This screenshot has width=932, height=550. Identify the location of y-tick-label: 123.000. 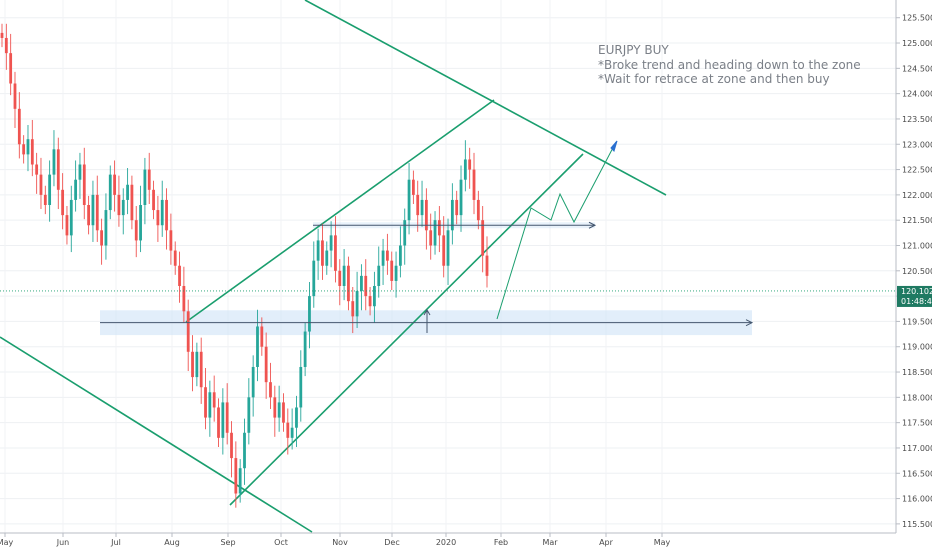
(917, 144).